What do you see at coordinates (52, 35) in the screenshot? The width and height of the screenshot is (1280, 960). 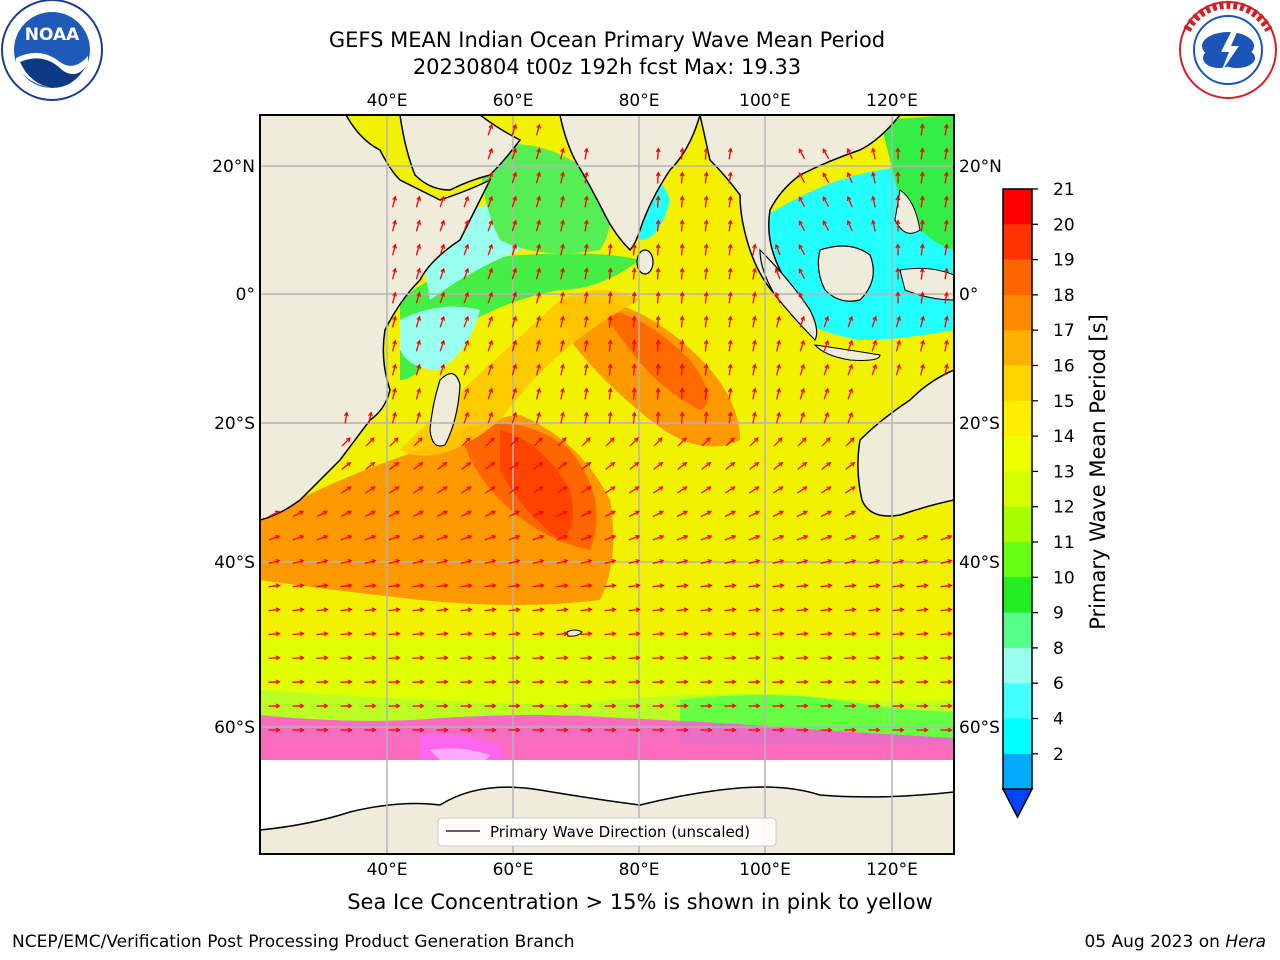 I see `noaa-logo-text: NOAA` at bounding box center [52, 35].